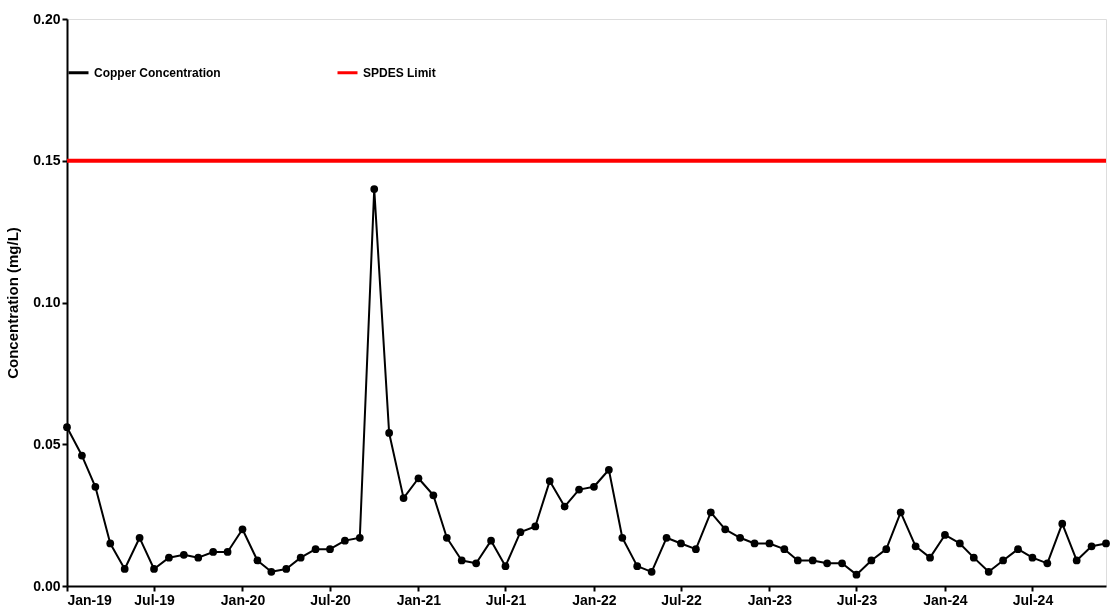  Describe the element at coordinates (399, 72) in the screenshot. I see `legend-label: SPDES Limit` at that location.